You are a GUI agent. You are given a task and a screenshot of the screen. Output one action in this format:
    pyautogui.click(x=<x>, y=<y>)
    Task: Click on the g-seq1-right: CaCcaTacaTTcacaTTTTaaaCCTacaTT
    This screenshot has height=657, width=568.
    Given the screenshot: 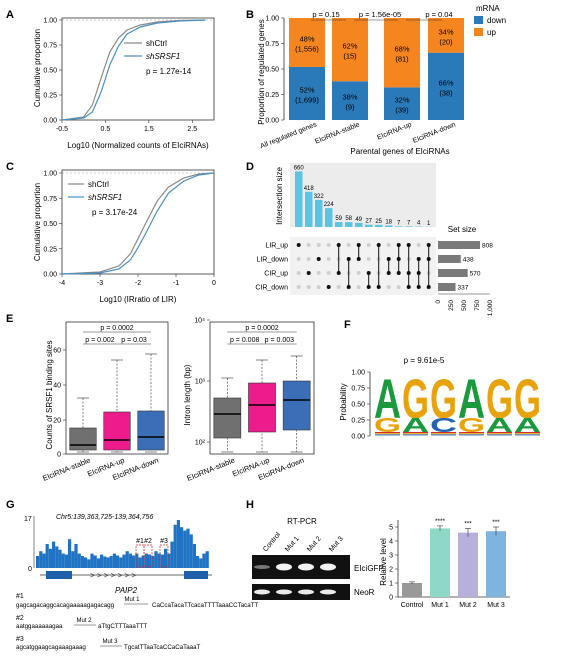 What is the action you would take?
    pyautogui.click(x=205, y=605)
    